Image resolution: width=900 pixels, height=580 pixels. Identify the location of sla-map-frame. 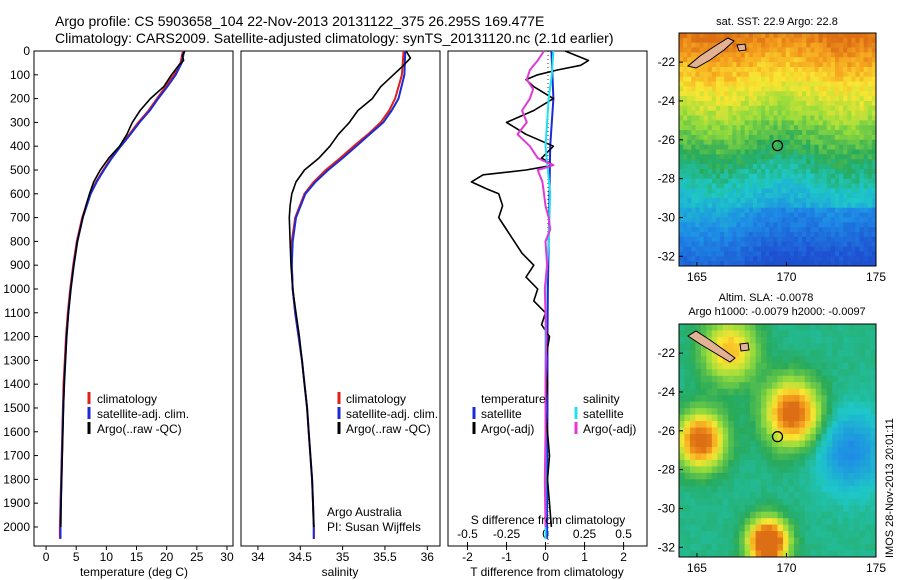
(777, 440).